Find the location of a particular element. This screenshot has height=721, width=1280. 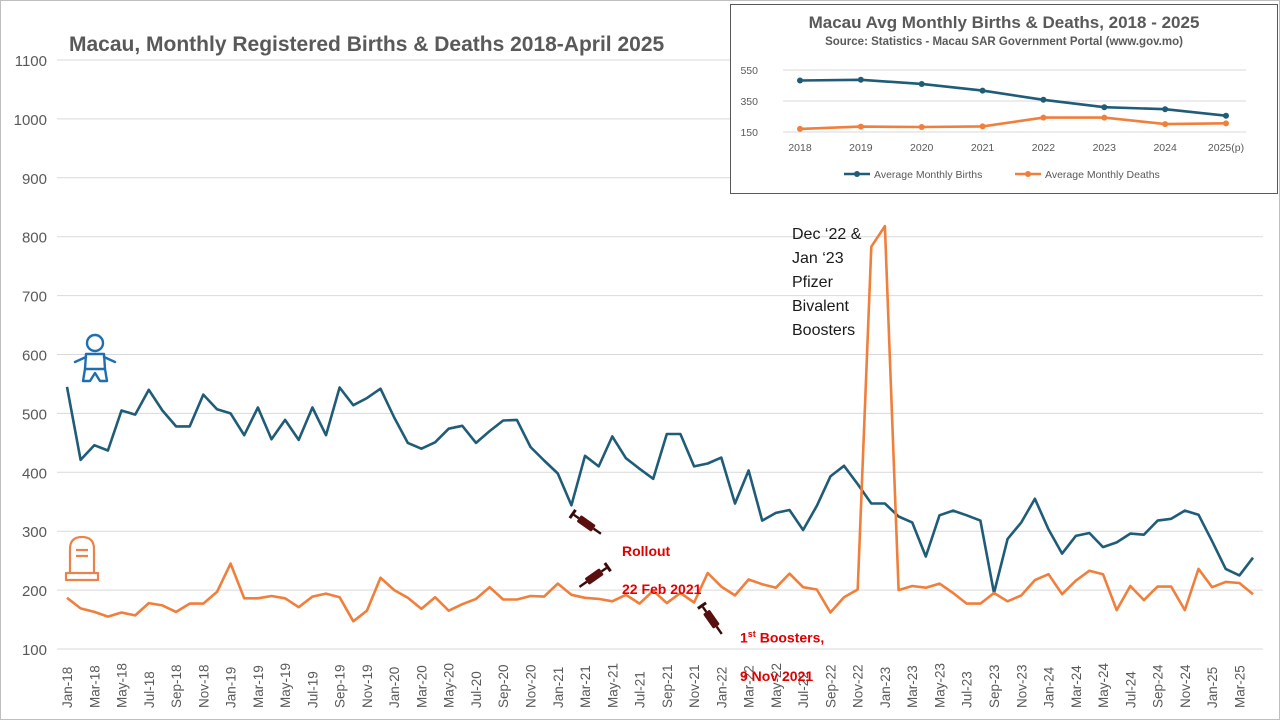

x-tick-label: Jul-20 is located at coordinates (476, 689).